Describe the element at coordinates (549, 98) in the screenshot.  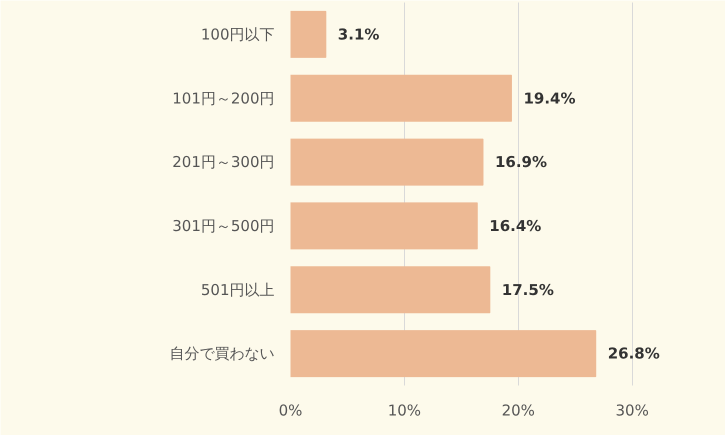
I see `data-label: 19.4%` at that location.